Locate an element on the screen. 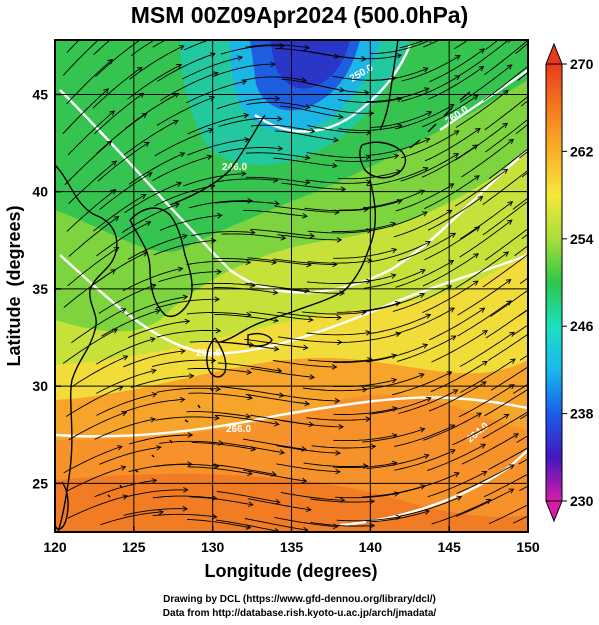 Image resolution: width=599 pixels, height=625 pixels. y-tick-label: 25 is located at coordinates (40, 483).